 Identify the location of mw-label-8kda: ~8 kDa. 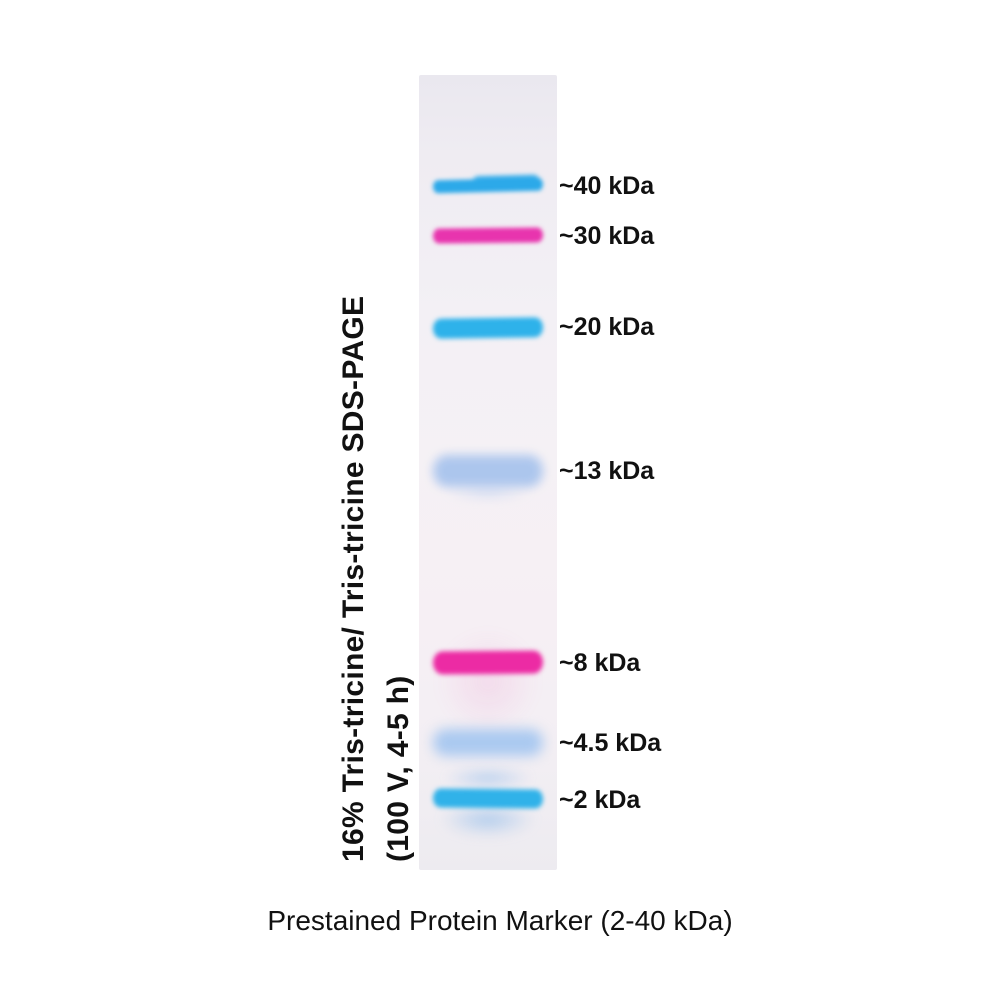
(600, 663).